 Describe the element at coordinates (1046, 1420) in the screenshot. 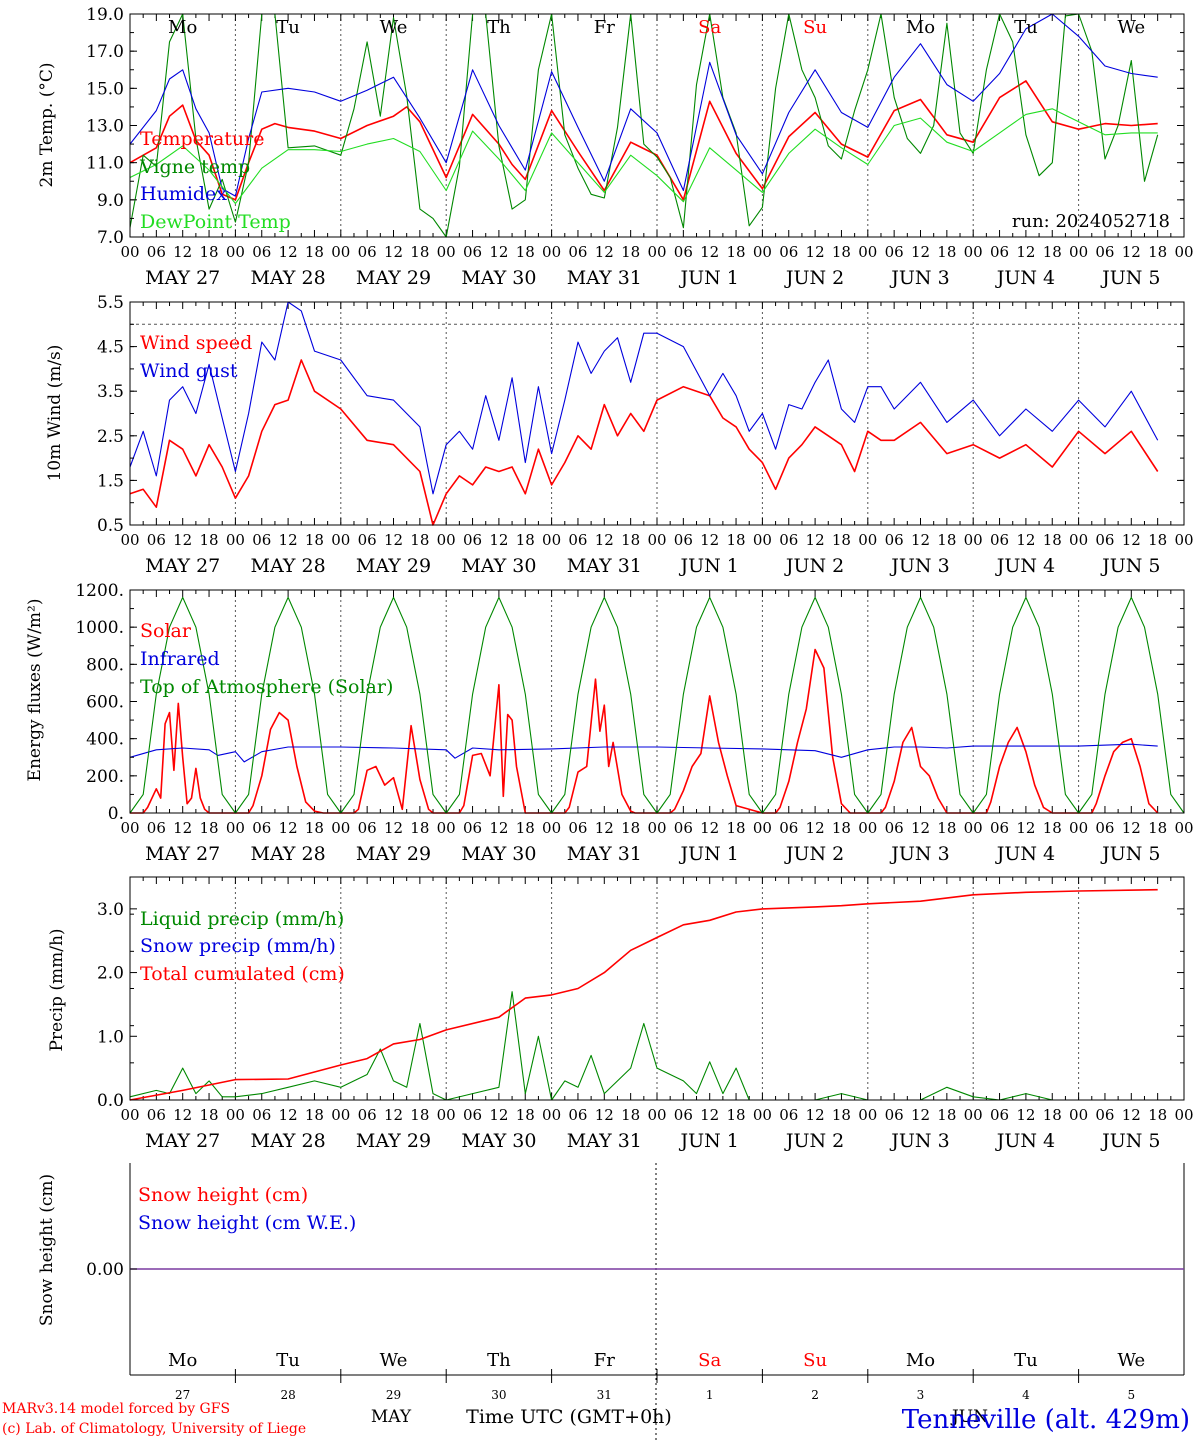

I see `station-label: Tenneville (alt. 429m)` at that location.